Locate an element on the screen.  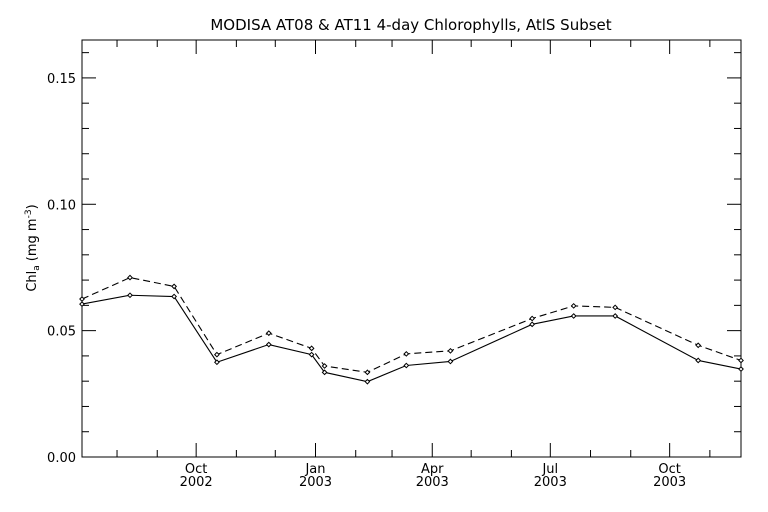
y-axis-label-unit: (mg m is located at coordinates (32, 239).